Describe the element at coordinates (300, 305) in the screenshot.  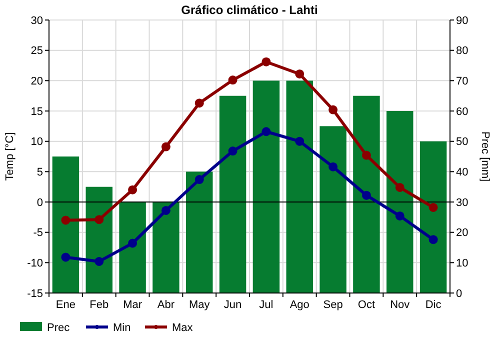
I see `x-tick-label: Ago` at that location.